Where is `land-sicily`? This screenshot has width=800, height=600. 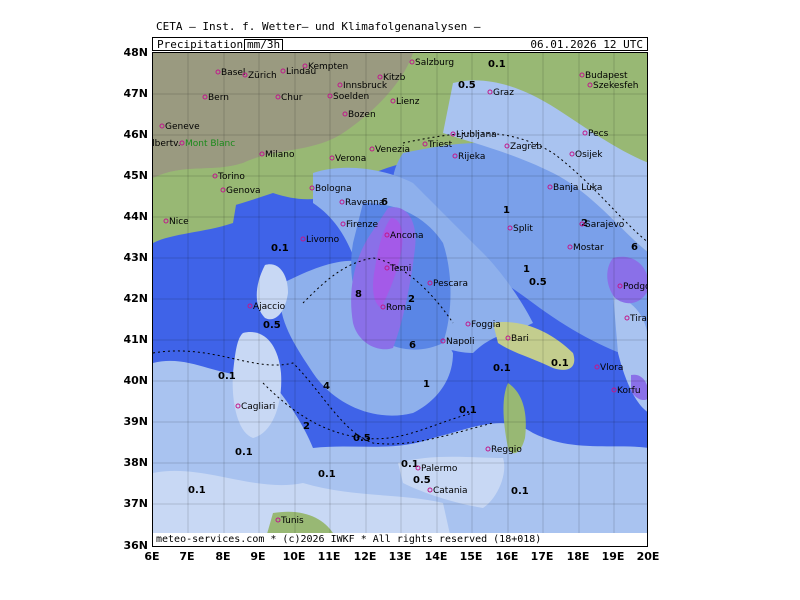
land-sicily is located at coordinates (451, 482).